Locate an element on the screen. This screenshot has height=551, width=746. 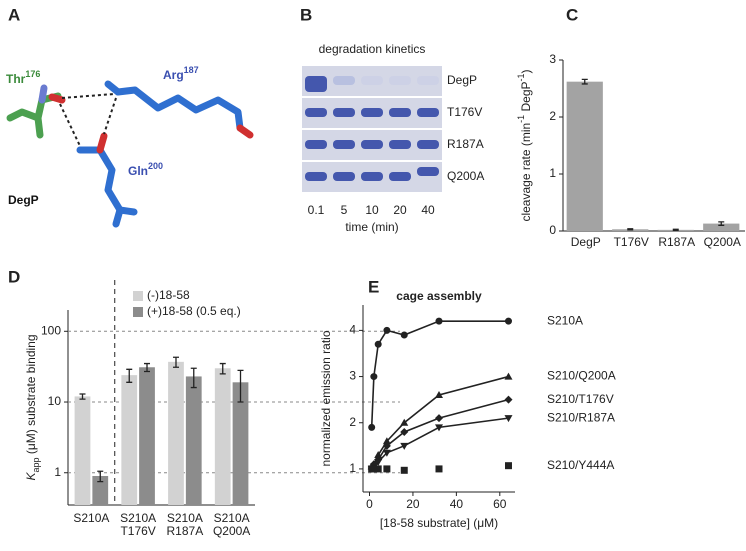
text-part: Thr is located at coordinates (16, 79).